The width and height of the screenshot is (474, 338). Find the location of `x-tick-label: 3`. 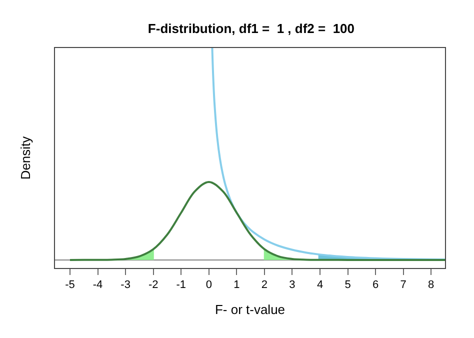

x-tick-label: 3 is located at coordinates (292, 285).